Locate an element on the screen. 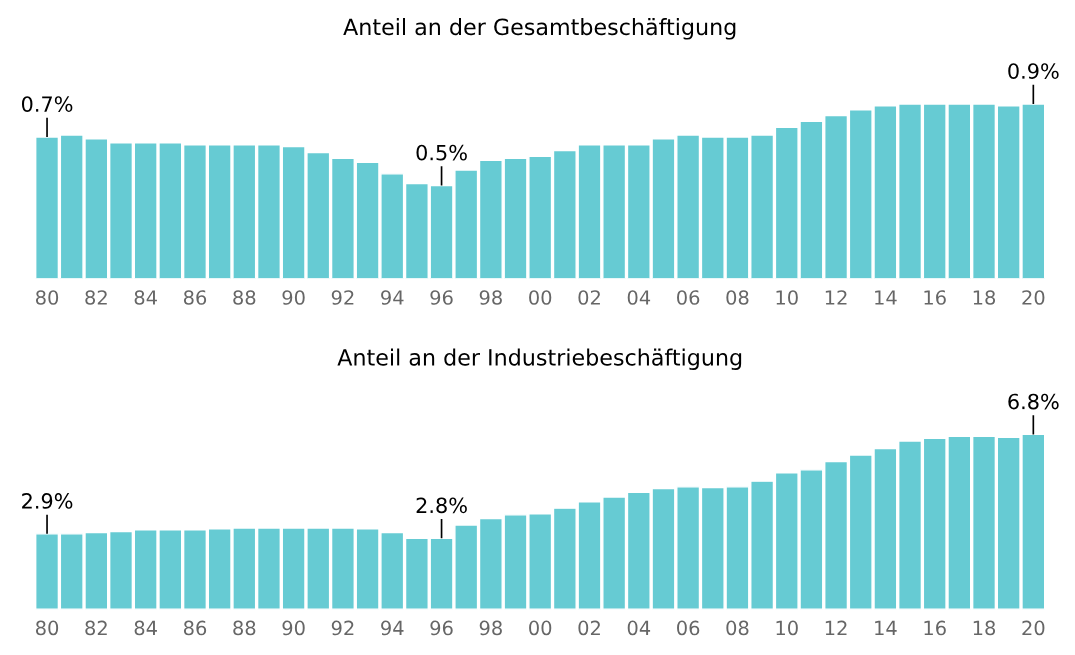 The height and width of the screenshot is (655, 1075). chart-title: Anteil an der Industriebeschäftigung is located at coordinates (539, 359).